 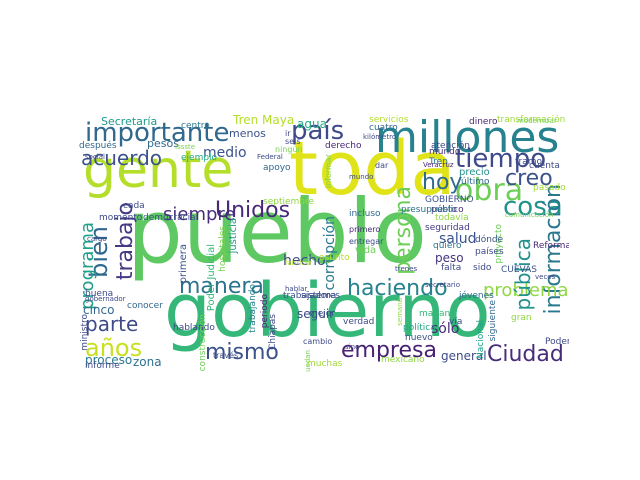 What do you see at coordinates (199, 214) in the screenshot?
I see `cloud-word-siempre: siempre` at bounding box center [199, 214].